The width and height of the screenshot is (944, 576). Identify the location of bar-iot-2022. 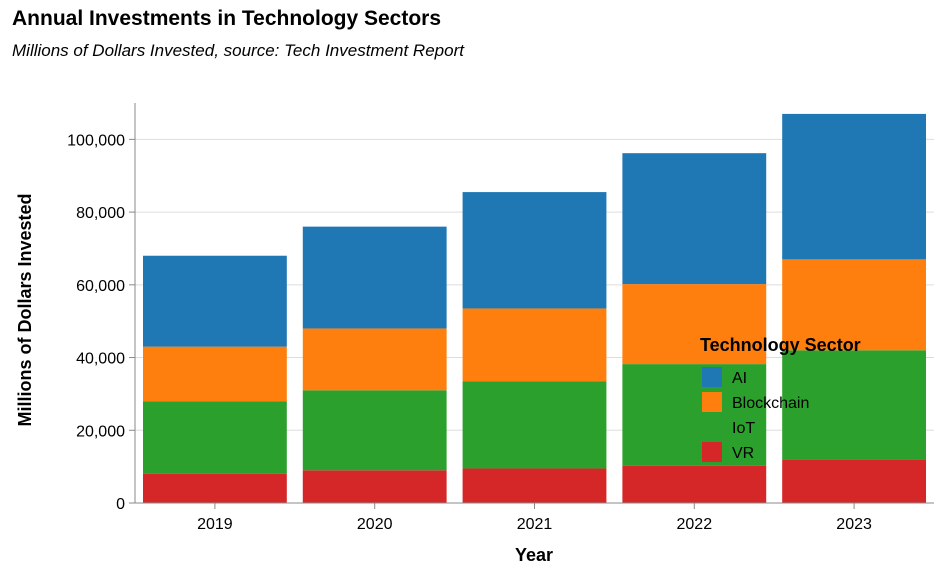
(694, 415).